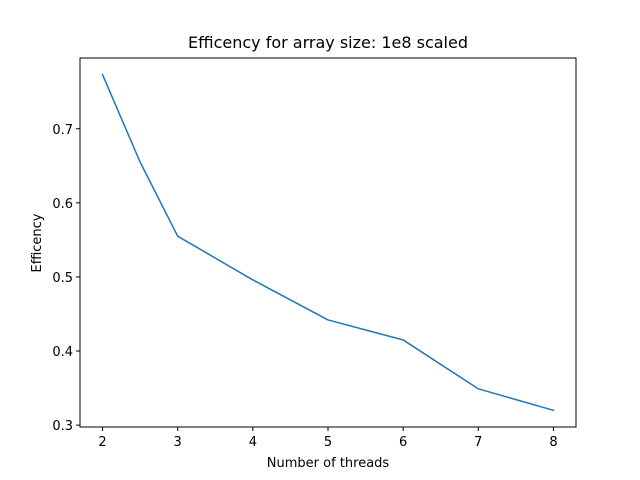 This screenshot has height=480, width=640. What do you see at coordinates (37, 242) in the screenshot?
I see `y-axis-label: Efficency` at bounding box center [37, 242].